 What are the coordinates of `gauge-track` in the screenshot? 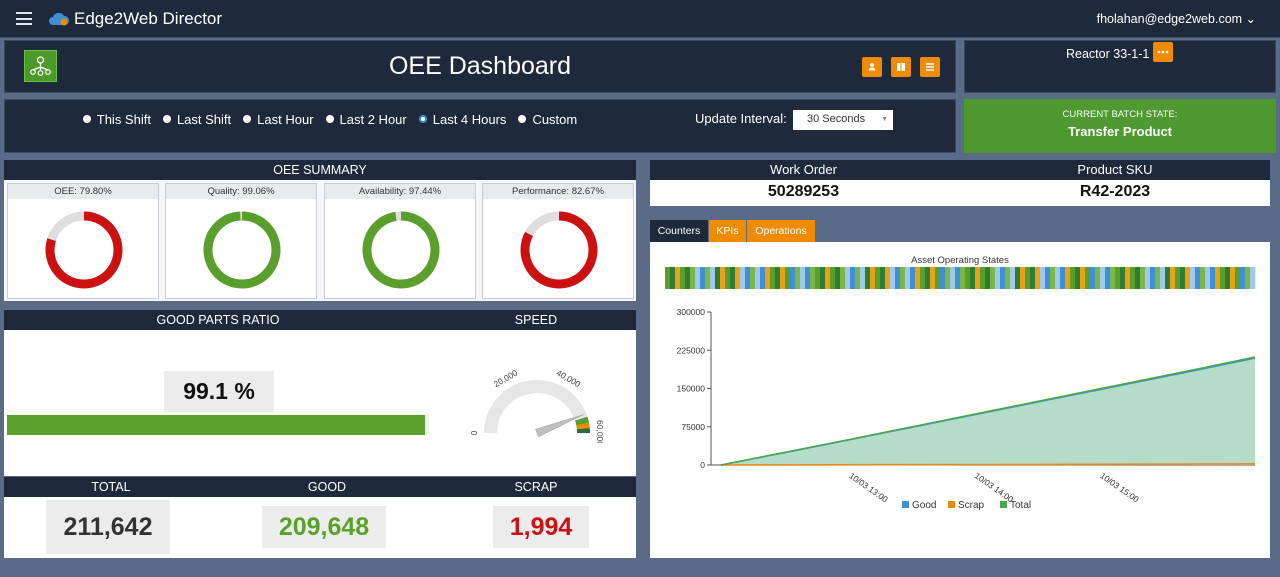 It's located at (536, 406).